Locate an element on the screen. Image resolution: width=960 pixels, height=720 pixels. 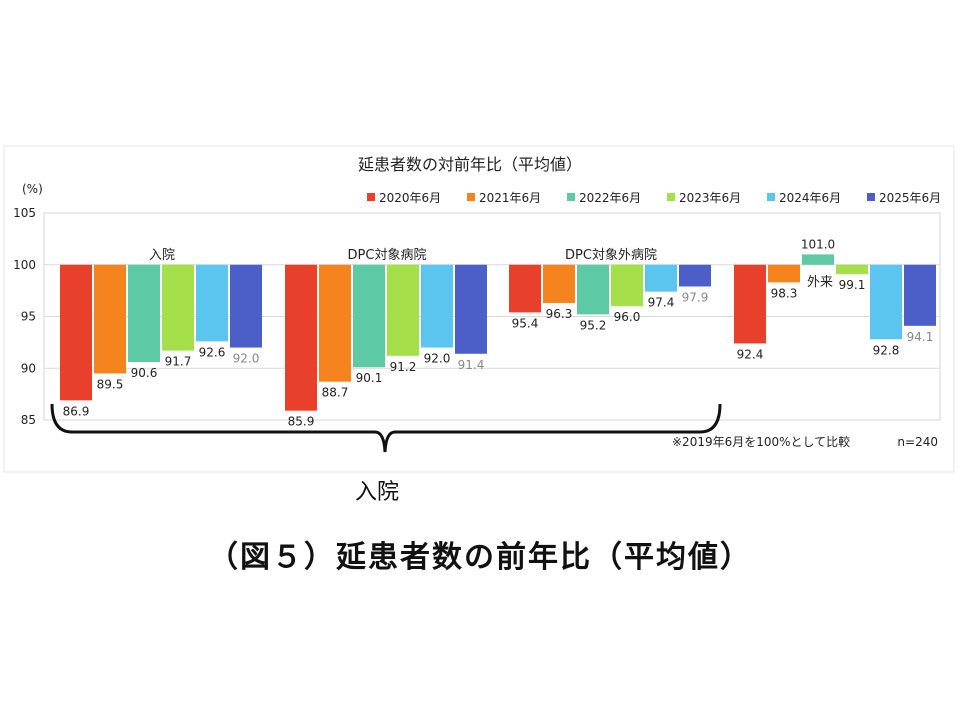
legend-label: 2023年6月 is located at coordinates (710, 198).